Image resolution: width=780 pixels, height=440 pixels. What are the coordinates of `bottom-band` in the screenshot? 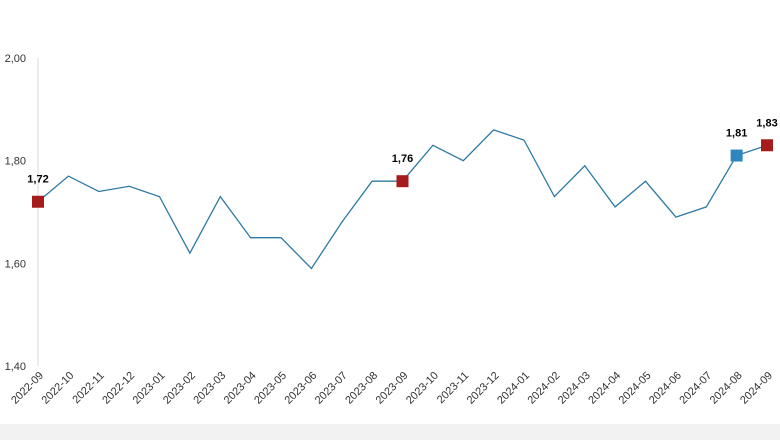 It's located at (390, 432).